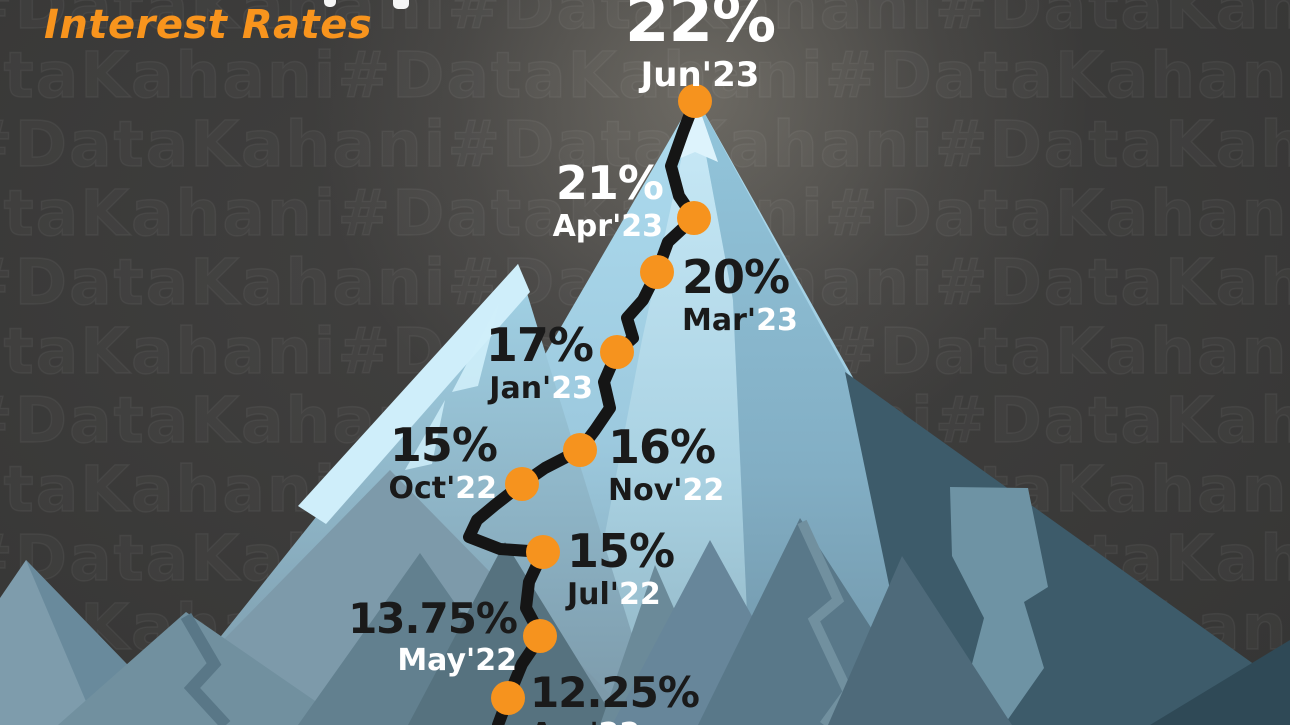  I want to click on rate-point-dot-Jul22, so click(543, 552).